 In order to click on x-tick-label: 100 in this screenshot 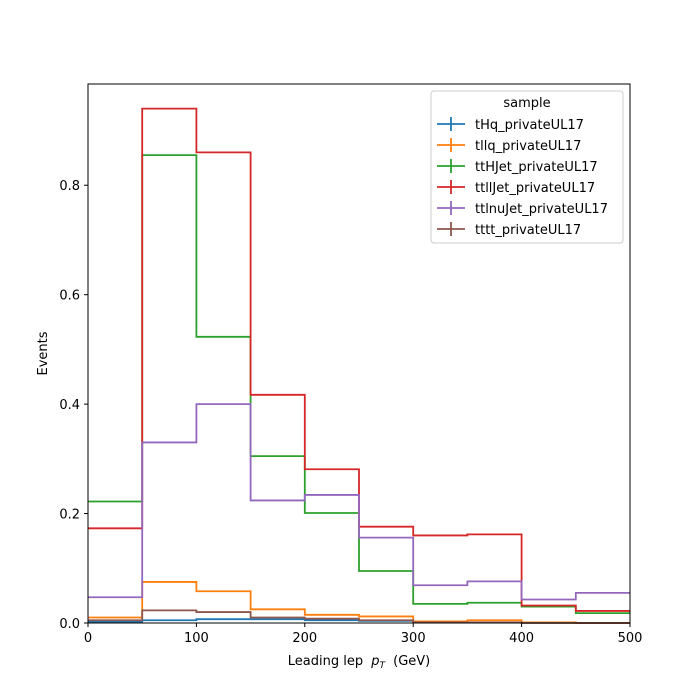, I will do `click(196, 638)`.